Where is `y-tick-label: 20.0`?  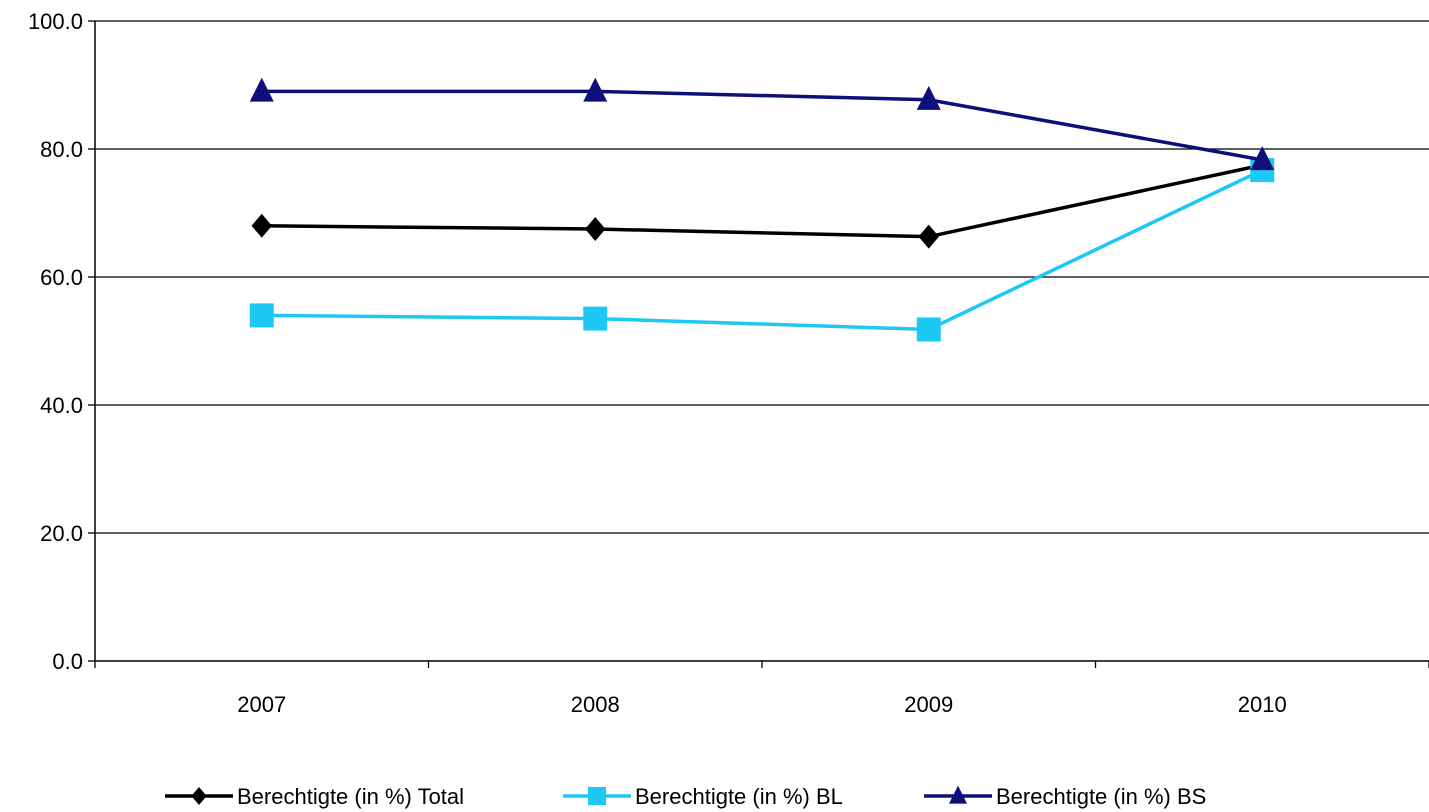 y-tick-label: 20.0 is located at coordinates (61, 533).